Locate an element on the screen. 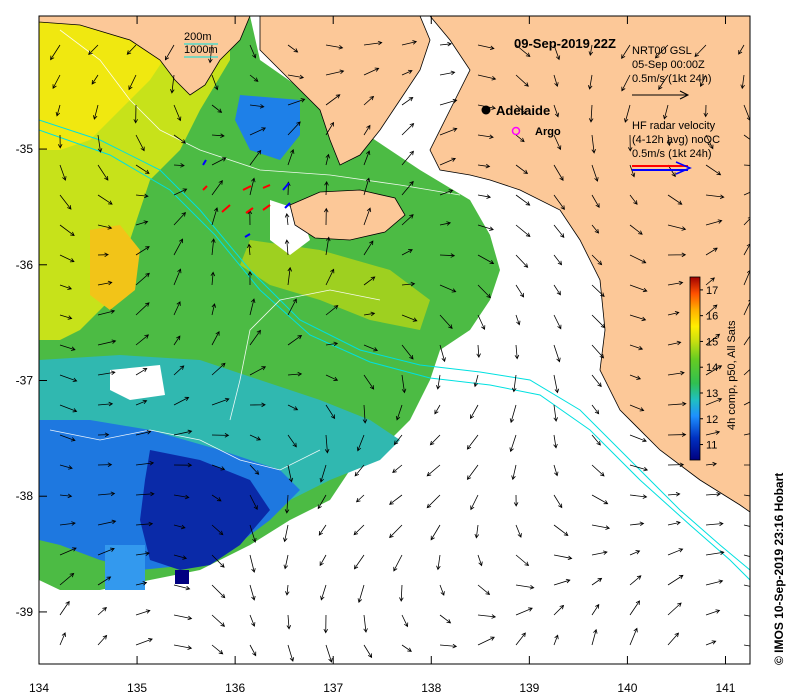 The height and width of the screenshot is (700, 791). hf-legend-line3: 0.5m/s (1kt 24h) is located at coordinates (671, 154).